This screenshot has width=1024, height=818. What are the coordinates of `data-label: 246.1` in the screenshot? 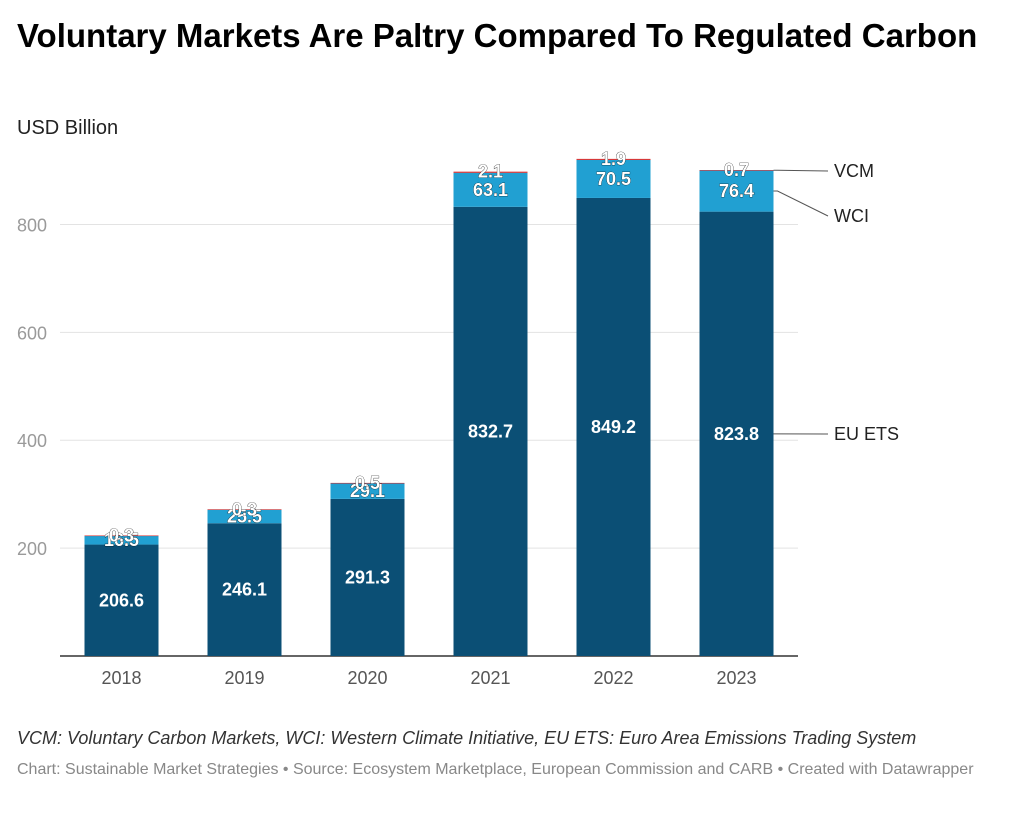 It's located at (244, 590).